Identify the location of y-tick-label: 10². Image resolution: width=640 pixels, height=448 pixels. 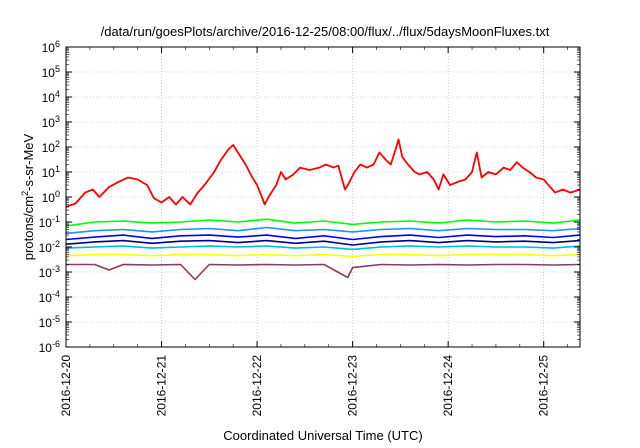
(51, 147).